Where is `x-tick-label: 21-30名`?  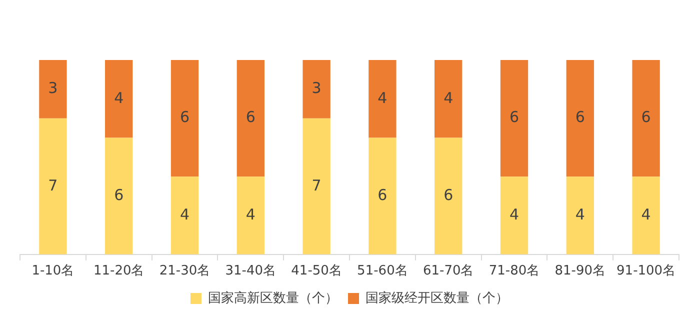 x-tick-label: 21-30名 is located at coordinates (184, 271).